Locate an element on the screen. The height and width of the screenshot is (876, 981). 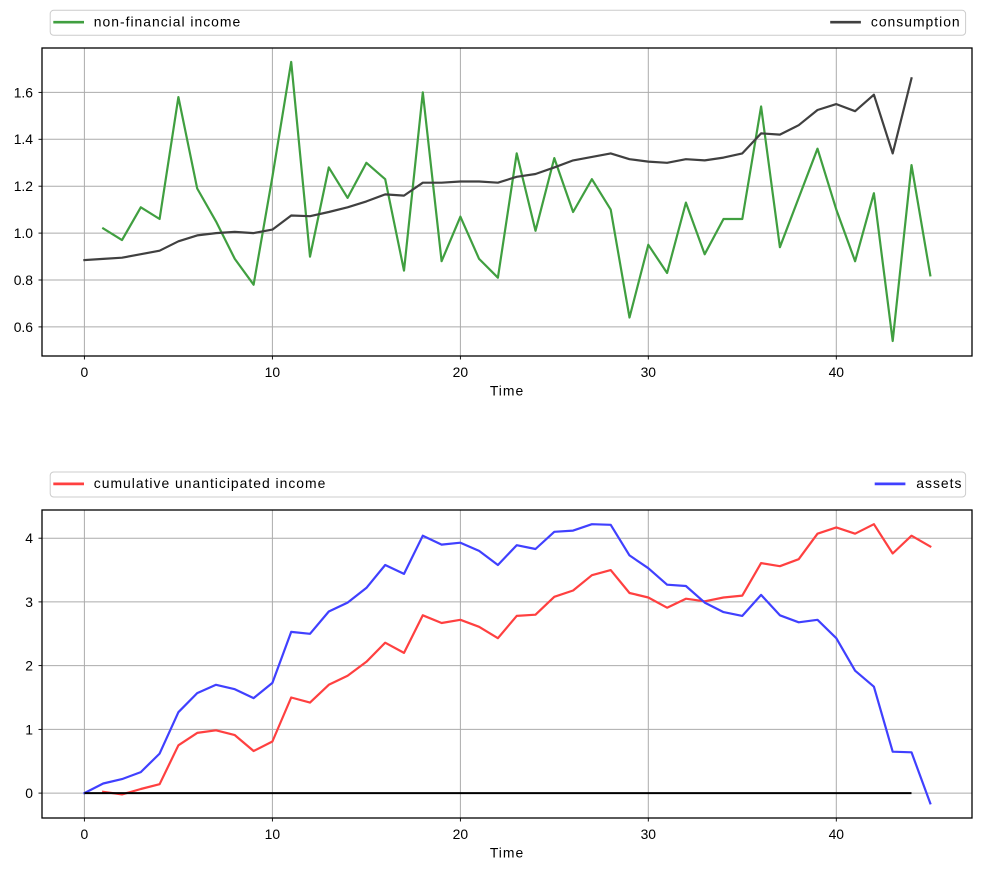
svg-text: consumption is located at coordinates (916, 21).